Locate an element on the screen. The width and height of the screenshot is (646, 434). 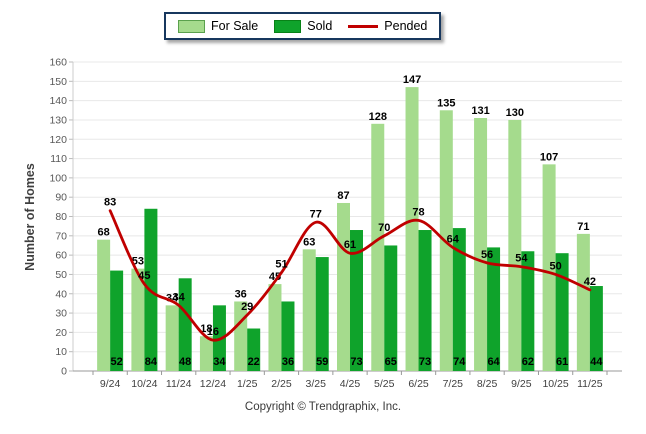
sold-value-label: 64 is located at coordinates (493, 362).